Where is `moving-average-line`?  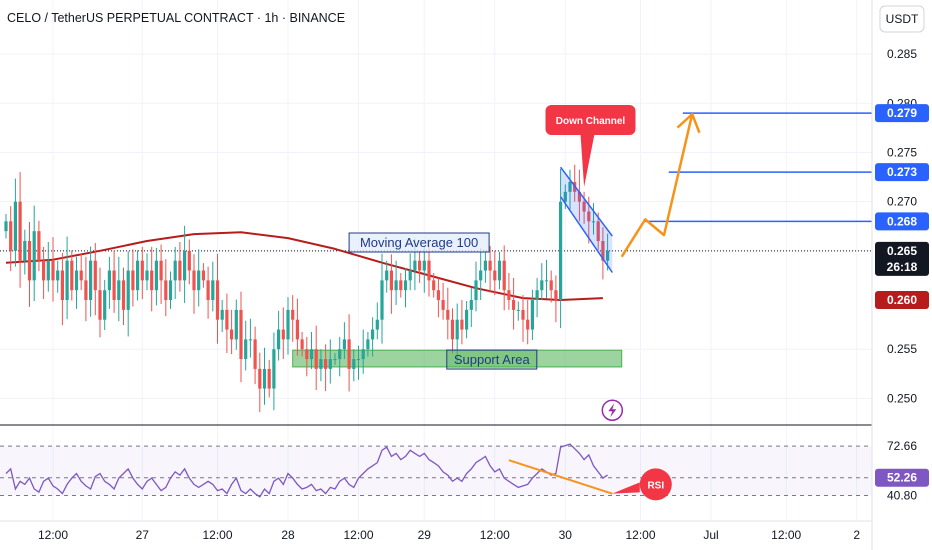
moving-average-line is located at coordinates (304, 266).